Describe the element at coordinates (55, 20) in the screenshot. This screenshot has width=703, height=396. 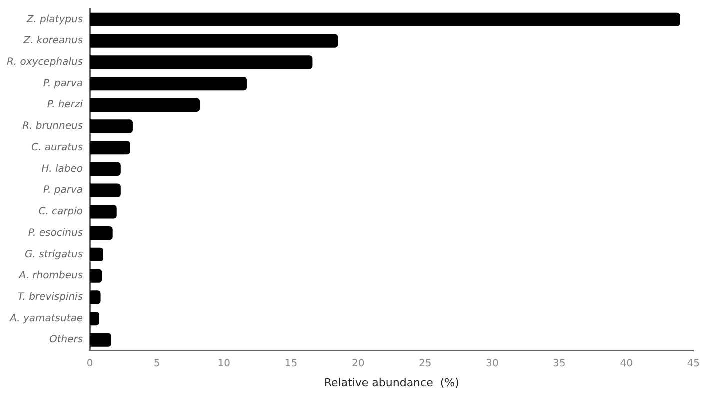
I see `y-tick-label: Z. platypus` at that location.